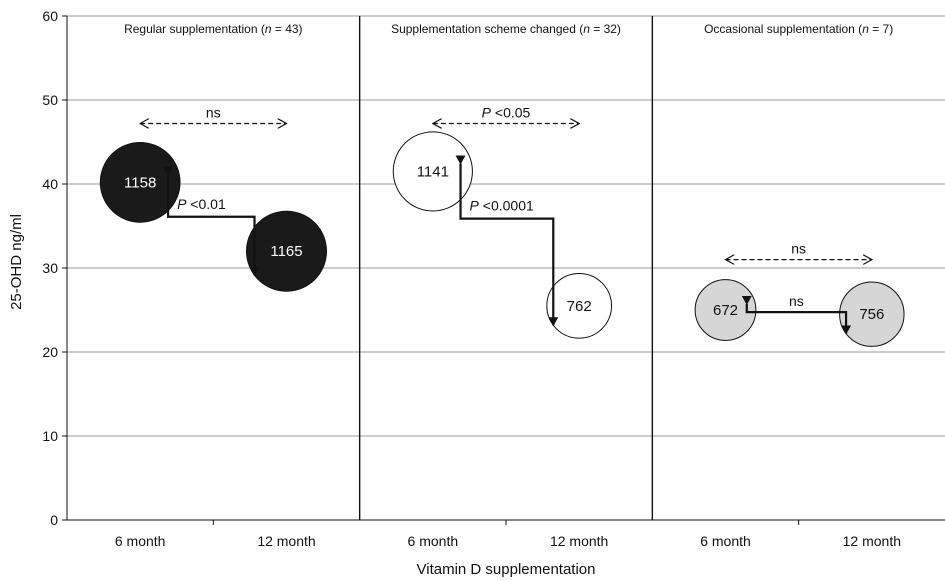 The image size is (945, 581). What do you see at coordinates (871, 314) in the screenshot?
I see `bubble-label: 756` at bounding box center [871, 314].